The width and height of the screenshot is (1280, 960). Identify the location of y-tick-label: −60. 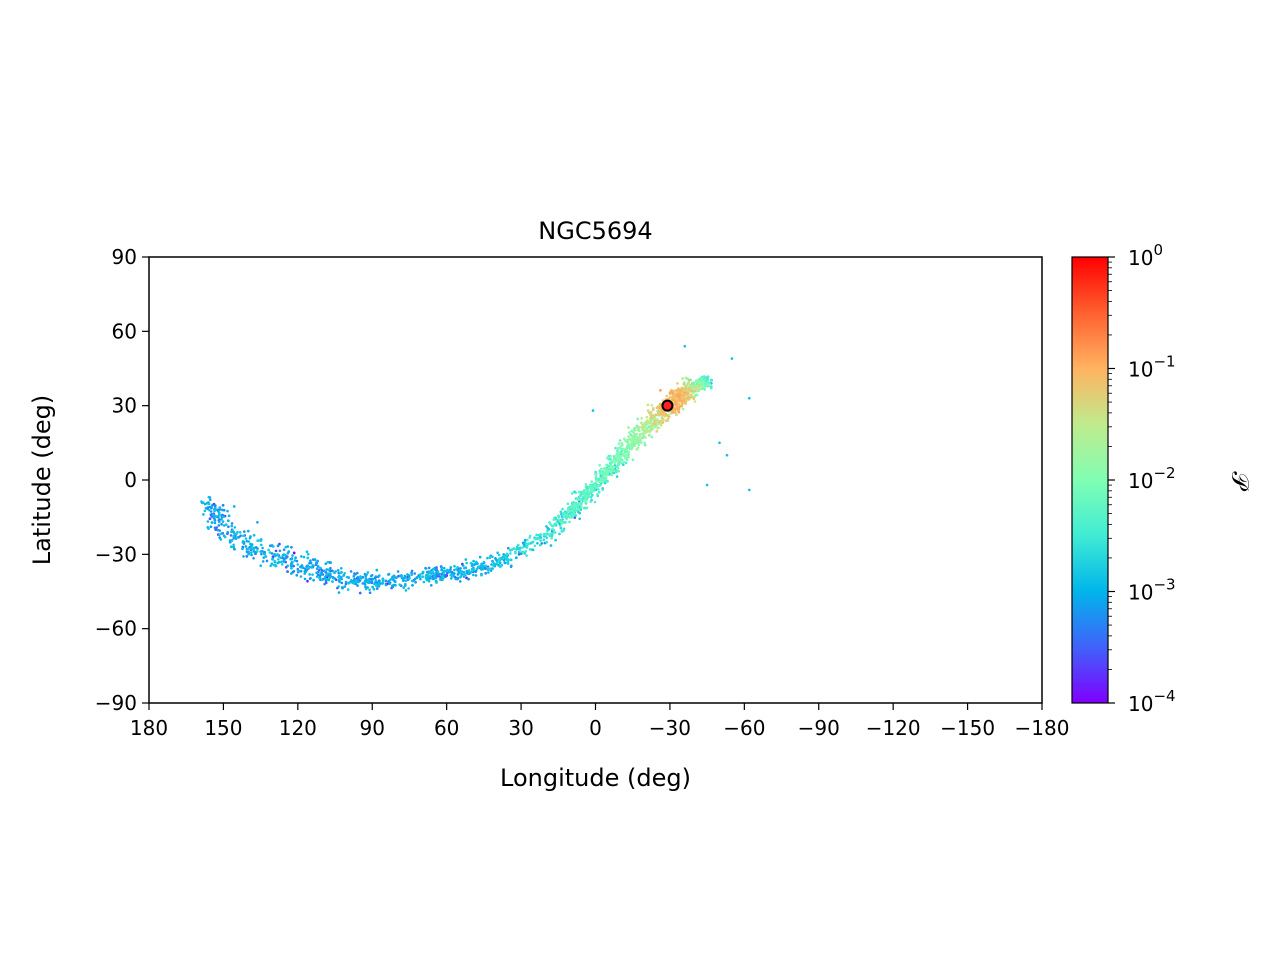
(116, 629).